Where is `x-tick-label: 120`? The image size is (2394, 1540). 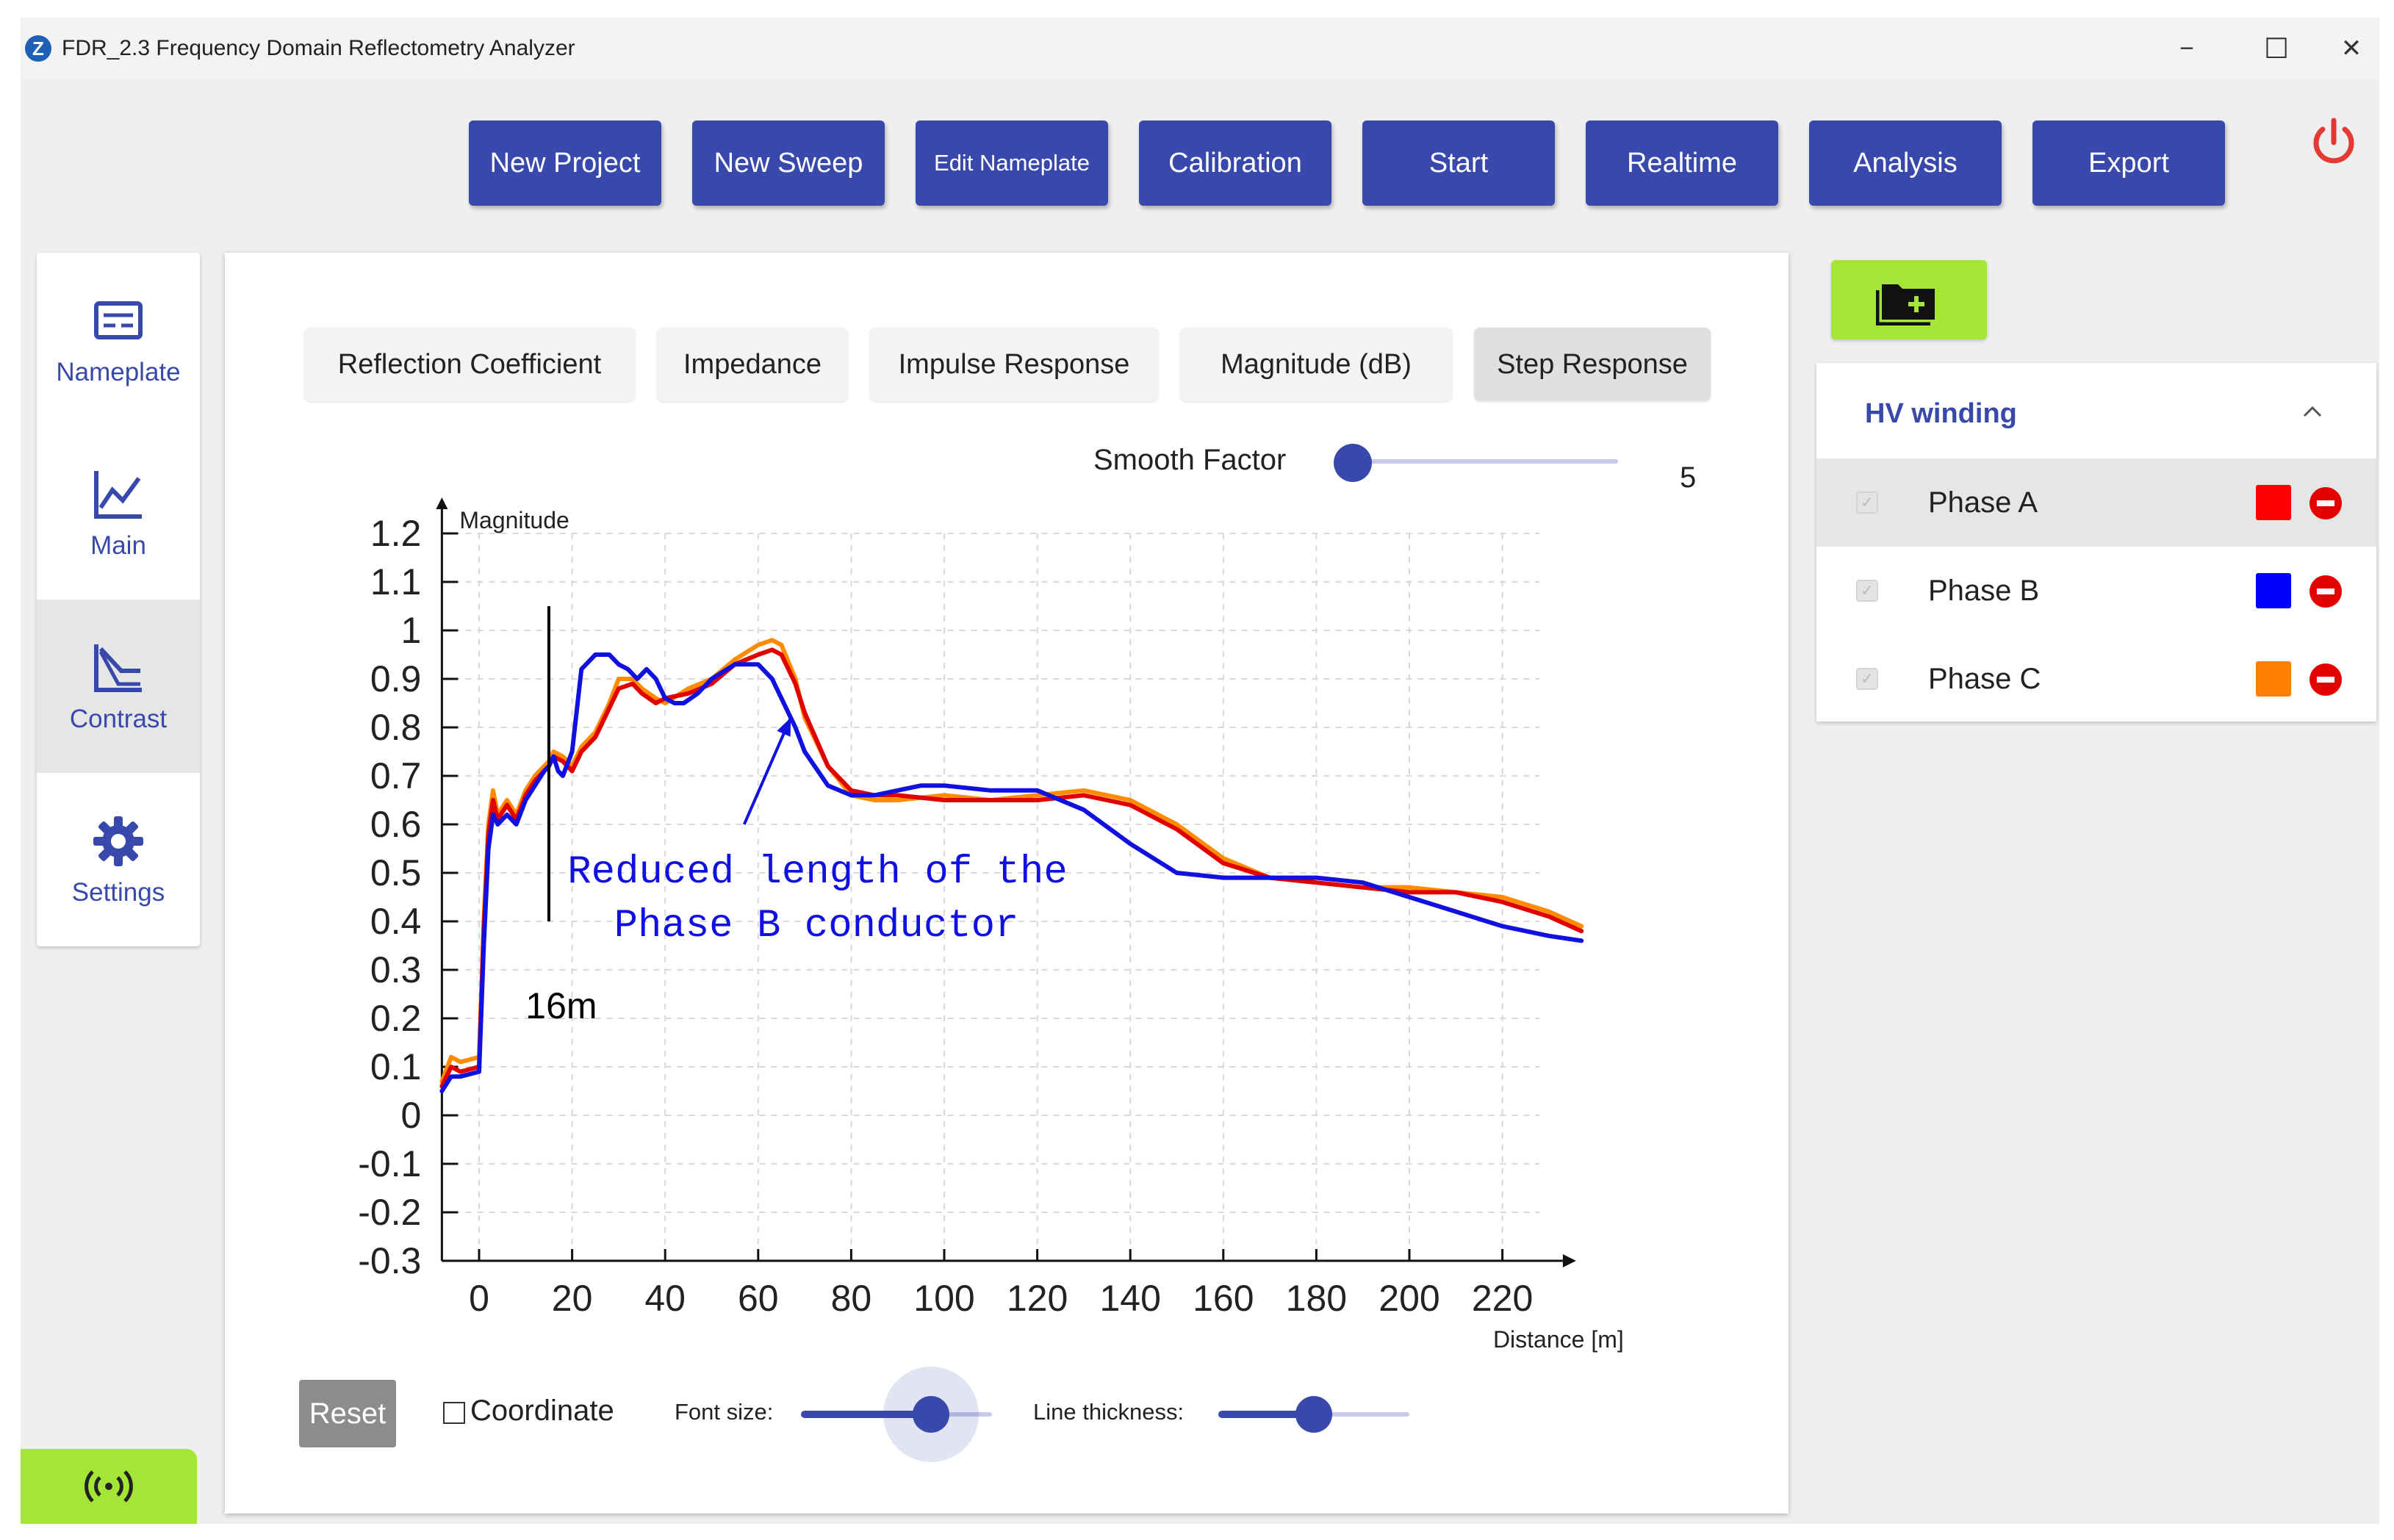 x-tick-label: 120 is located at coordinates (1037, 1298).